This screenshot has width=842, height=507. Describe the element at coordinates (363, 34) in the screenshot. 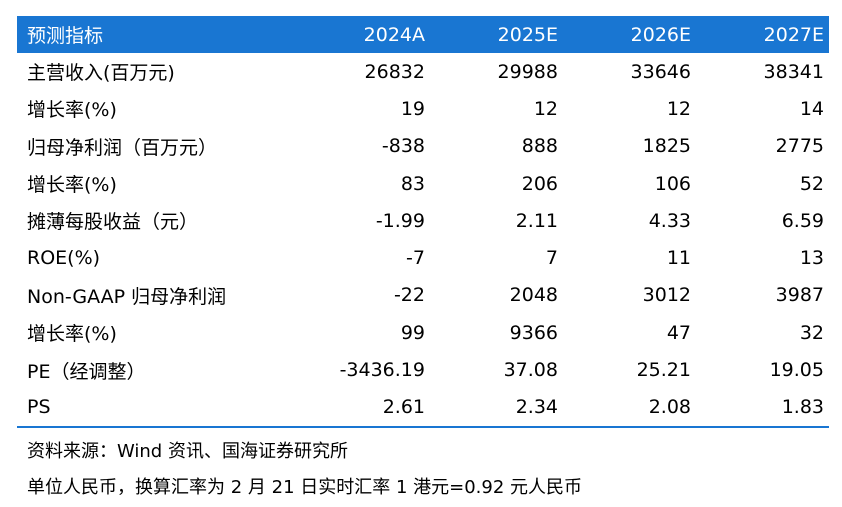

I see `header-2024a: 2024A` at that location.